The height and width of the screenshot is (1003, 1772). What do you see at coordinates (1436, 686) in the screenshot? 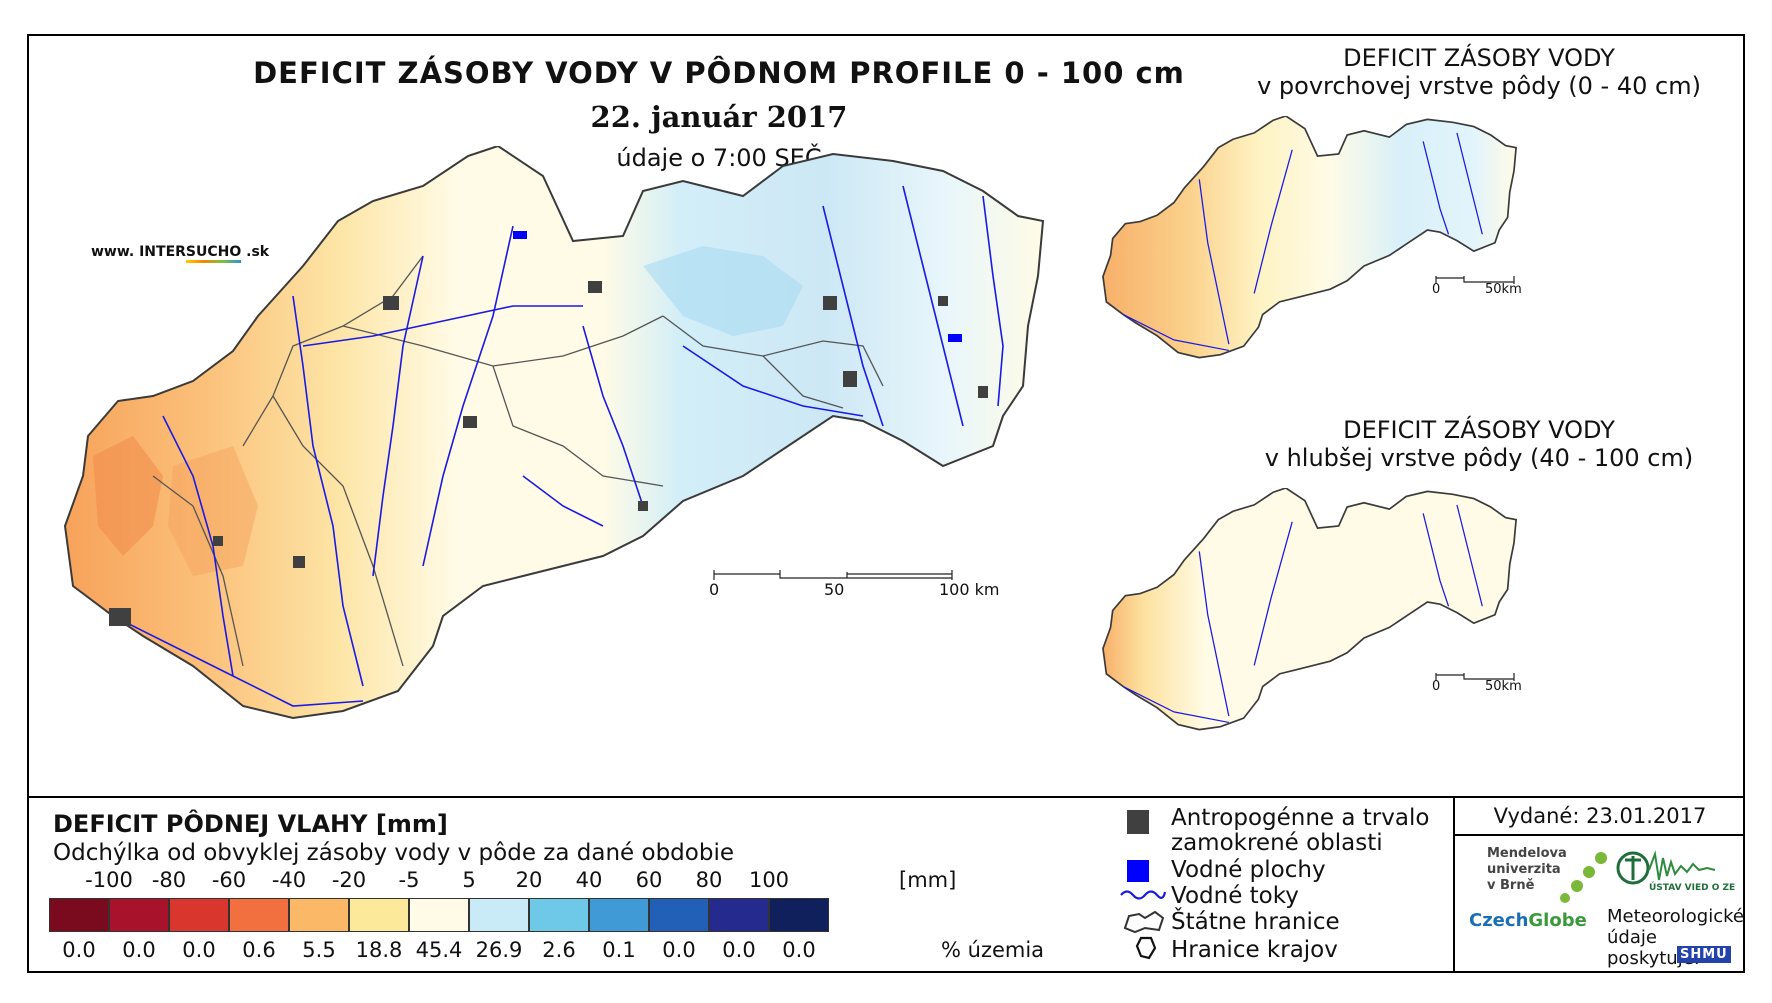
I see `inset-bottom-scale-0: 0` at bounding box center [1436, 686].